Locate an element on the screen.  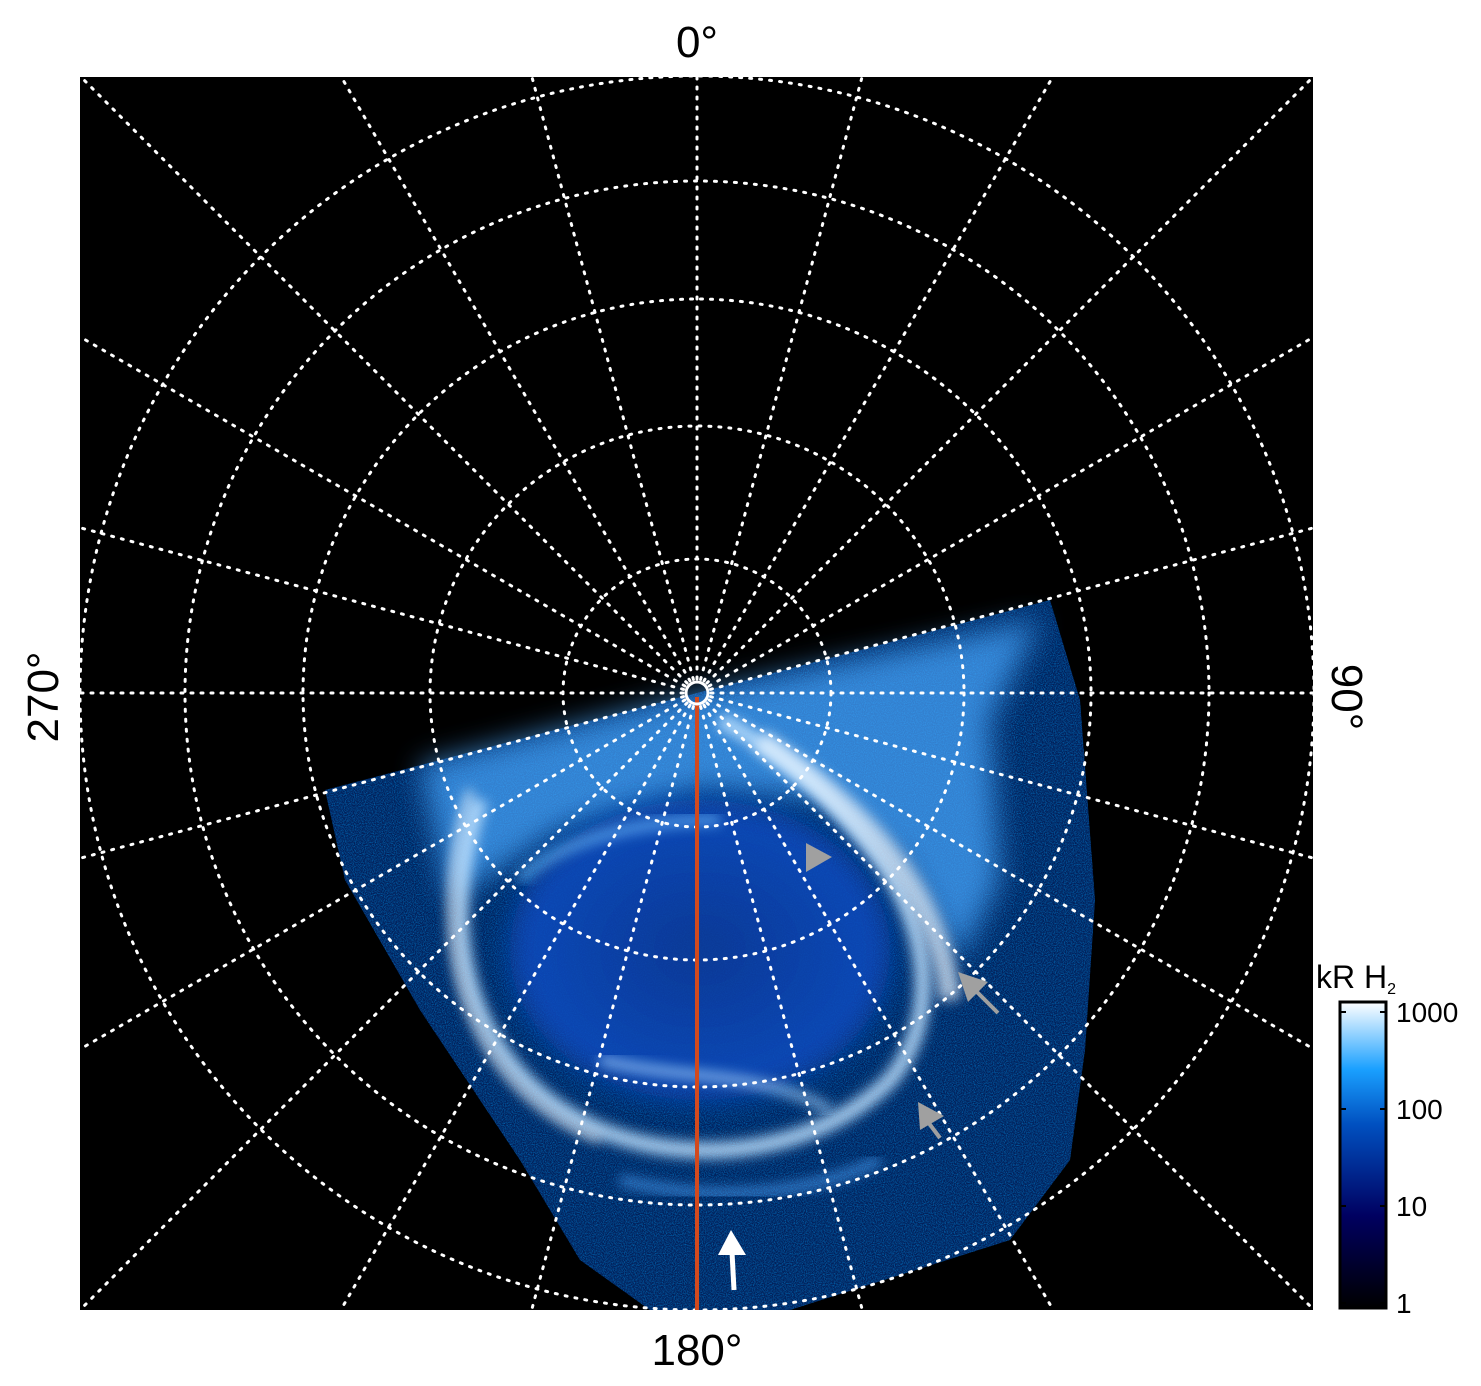
colorbar-tick-label: 100 is located at coordinates (1419, 1109).